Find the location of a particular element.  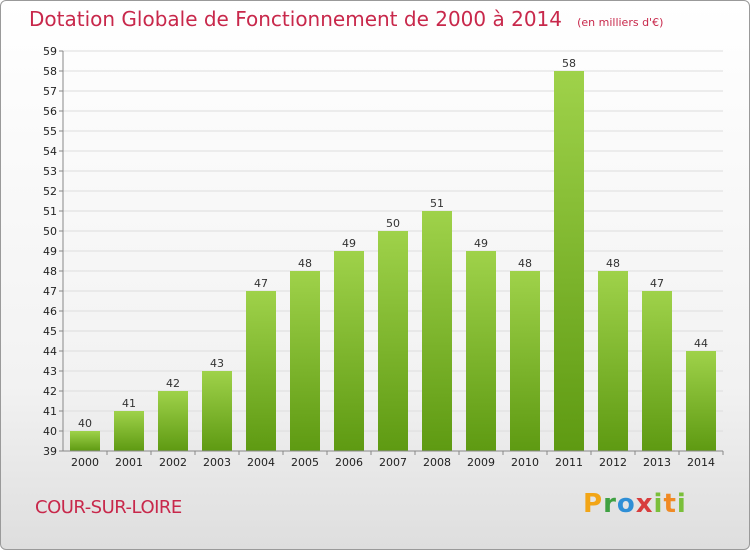

x-tick-label: 2001 is located at coordinates (129, 462).